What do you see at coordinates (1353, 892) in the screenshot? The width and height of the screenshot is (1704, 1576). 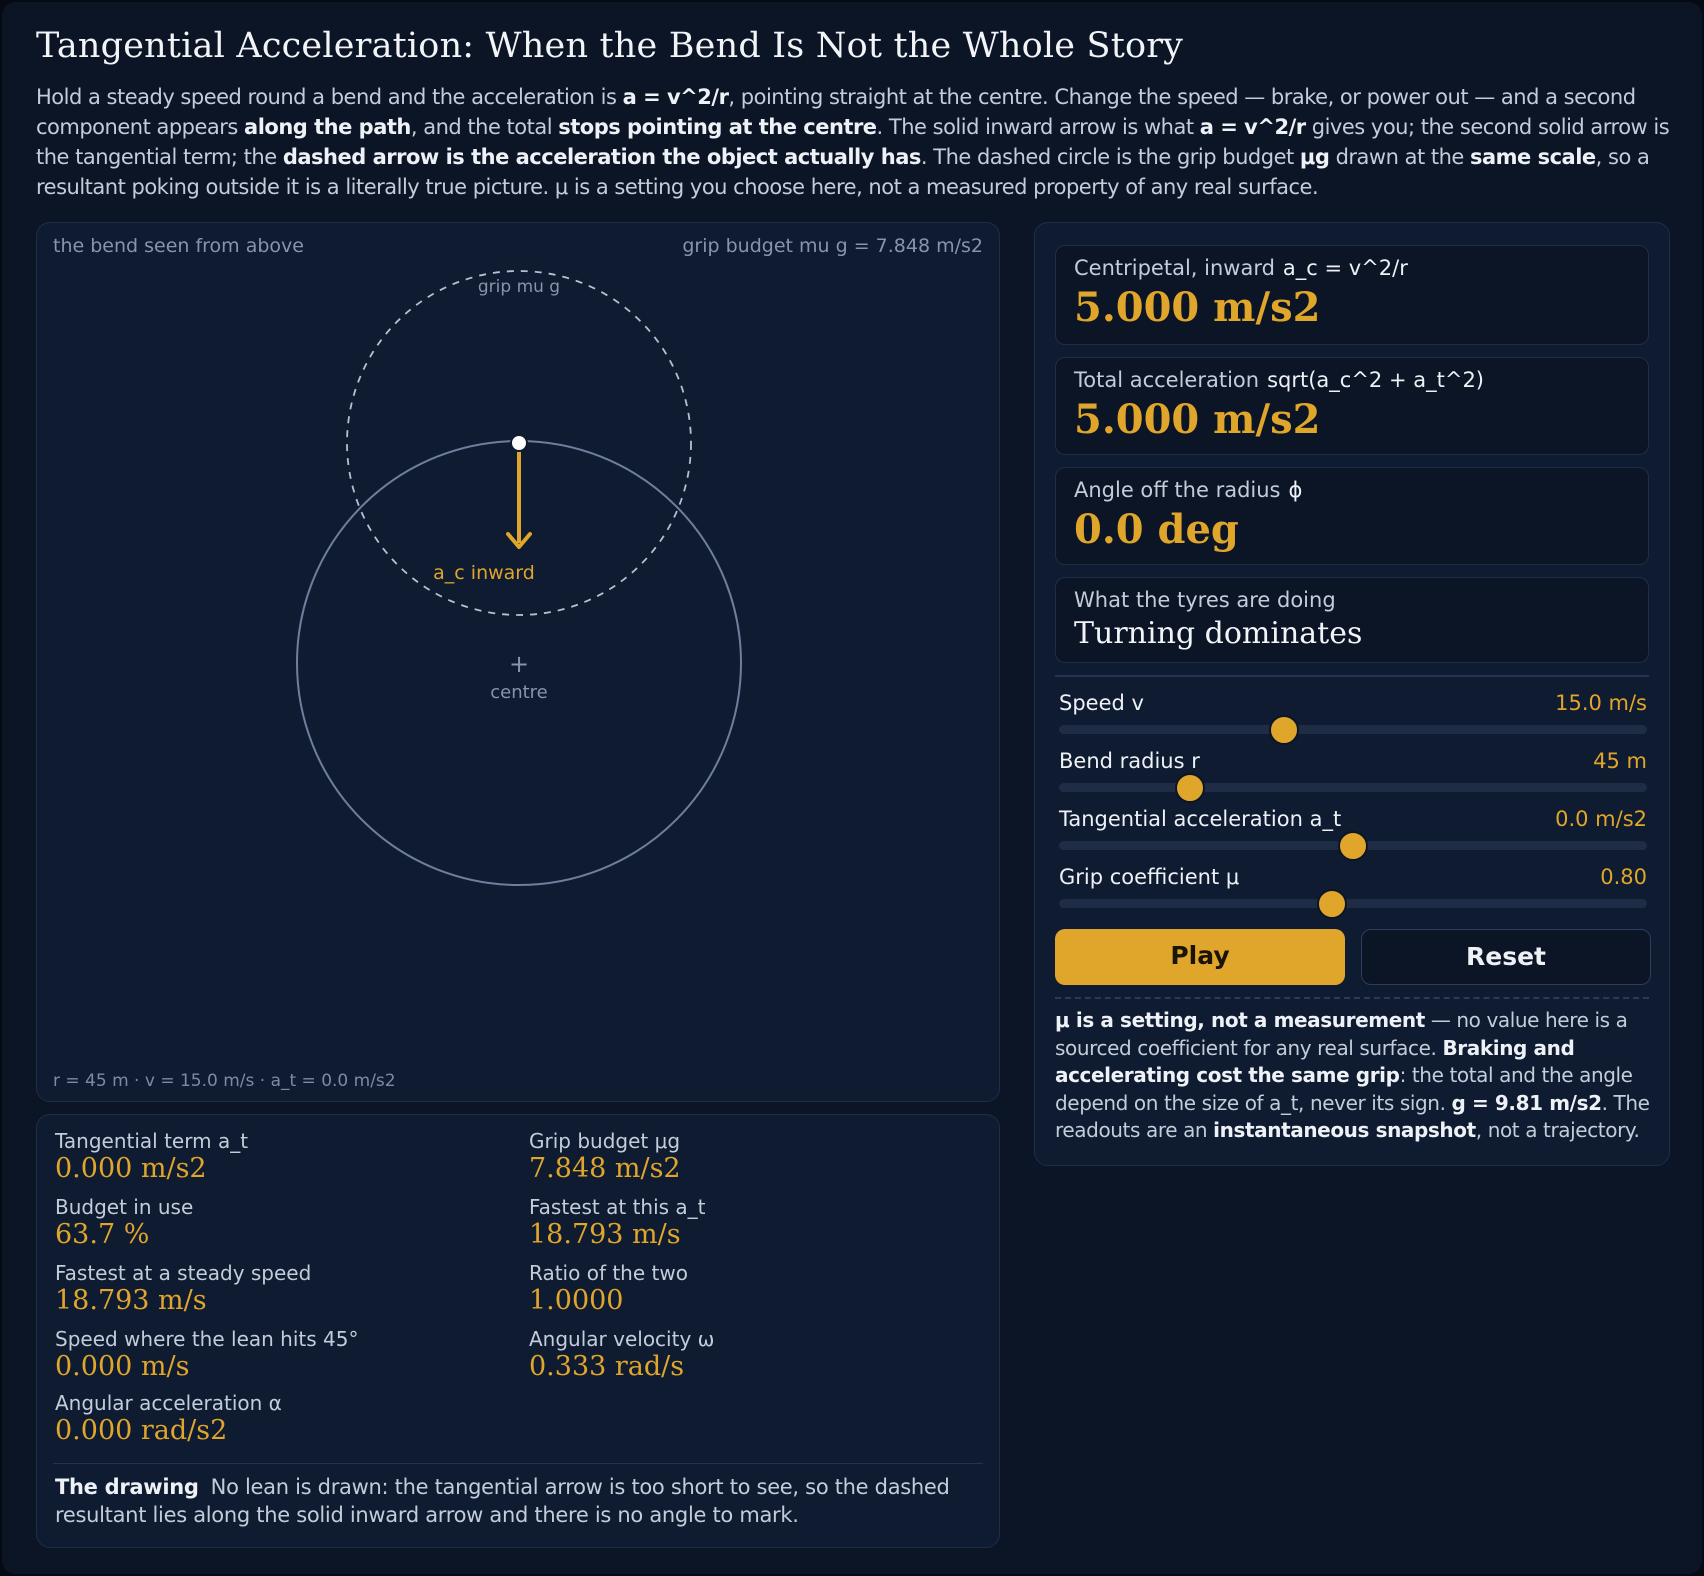 I see `grip-slider: Grip coefficient μ 0.80` at bounding box center [1353, 892].